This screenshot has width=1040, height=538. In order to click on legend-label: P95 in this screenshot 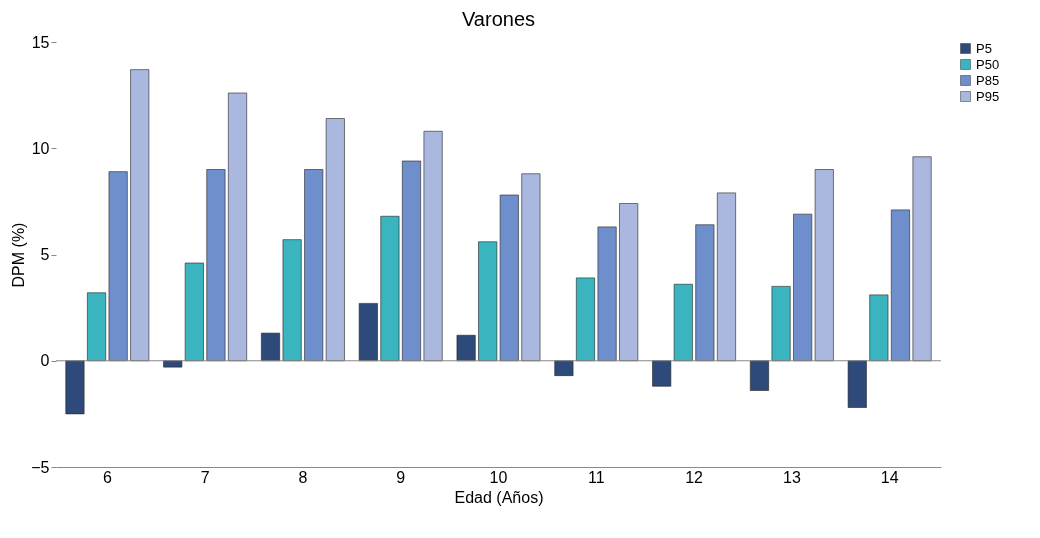, I will do `click(988, 96)`.